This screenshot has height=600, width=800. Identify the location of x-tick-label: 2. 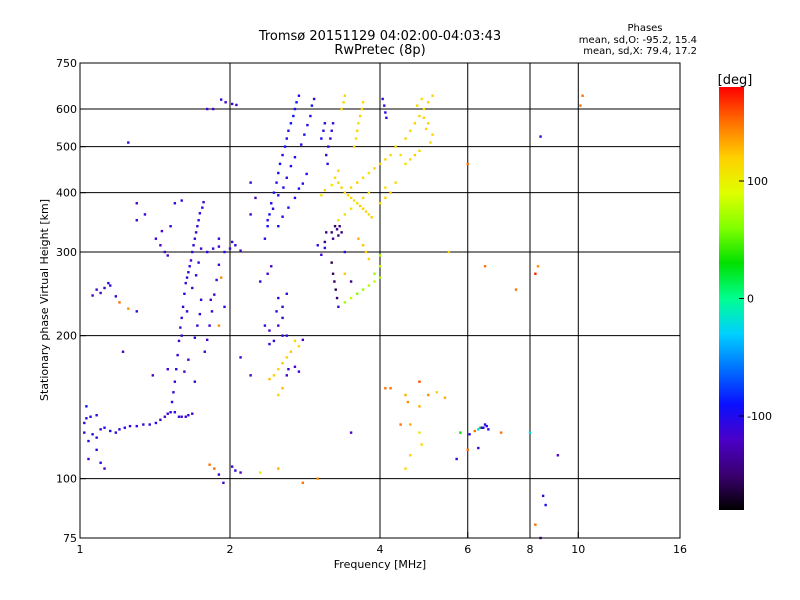
(230, 549).